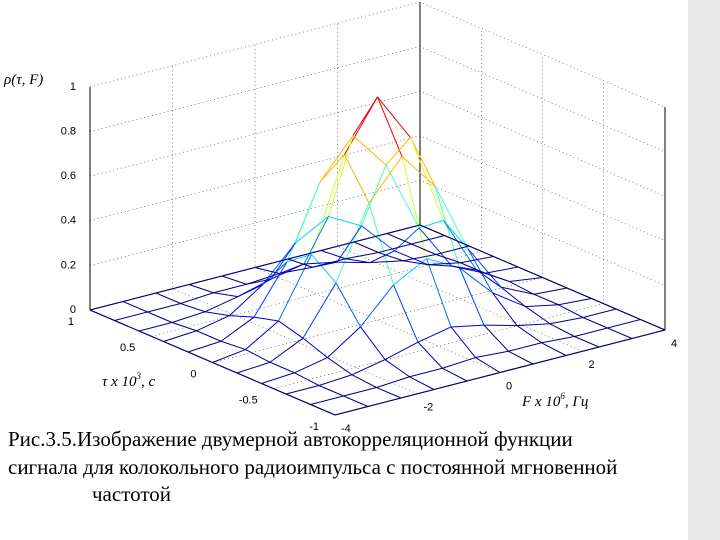 This screenshot has height=540, width=720. Describe the element at coordinates (346, 429) in the screenshot. I see `y-tick-label: -4` at that location.